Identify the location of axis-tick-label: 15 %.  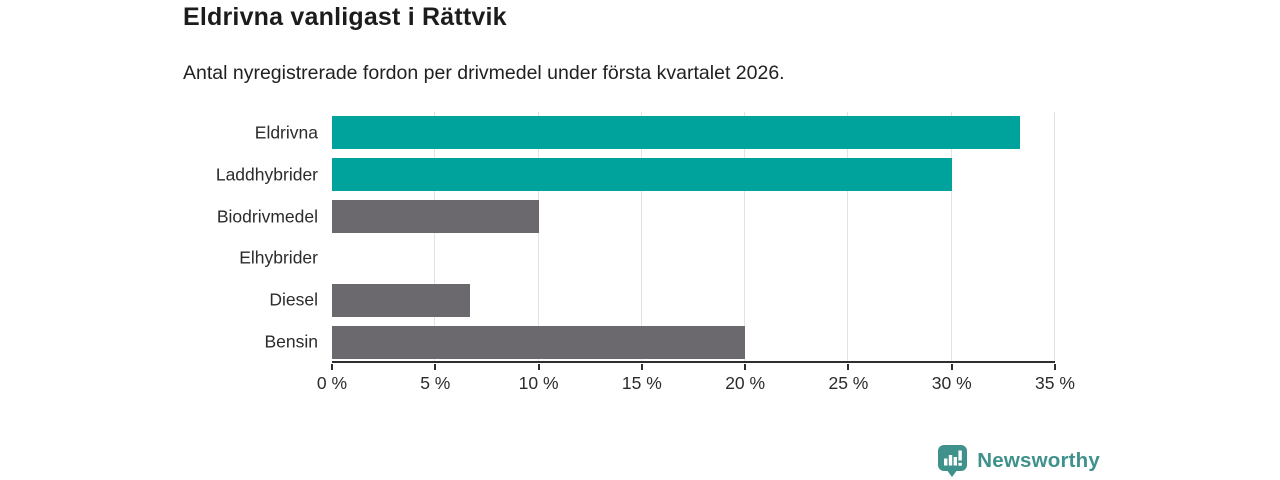
(641, 383).